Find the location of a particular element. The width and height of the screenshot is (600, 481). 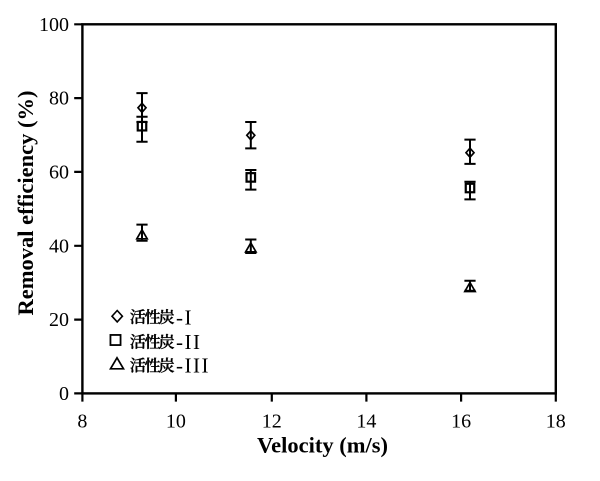

svg-text: 18 is located at coordinates (556, 422).